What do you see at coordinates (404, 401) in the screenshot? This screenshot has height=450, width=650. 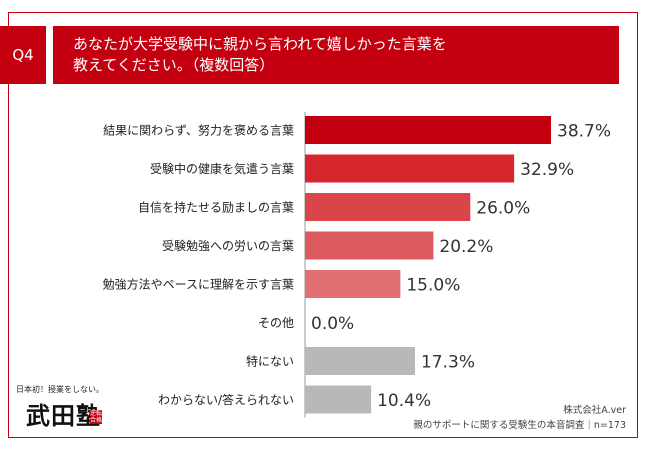 I see `value-label: 10.4%` at bounding box center [404, 401].